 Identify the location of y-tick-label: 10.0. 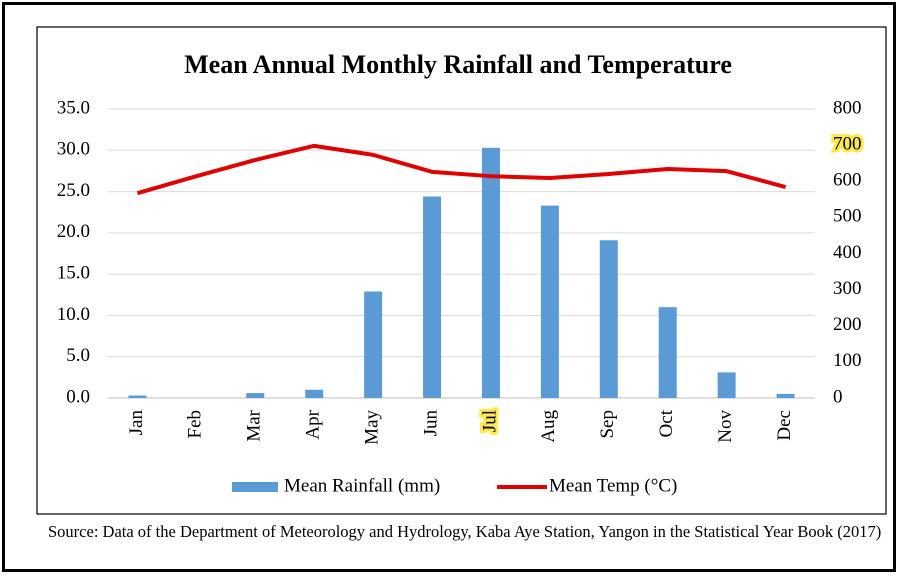
(73, 314).